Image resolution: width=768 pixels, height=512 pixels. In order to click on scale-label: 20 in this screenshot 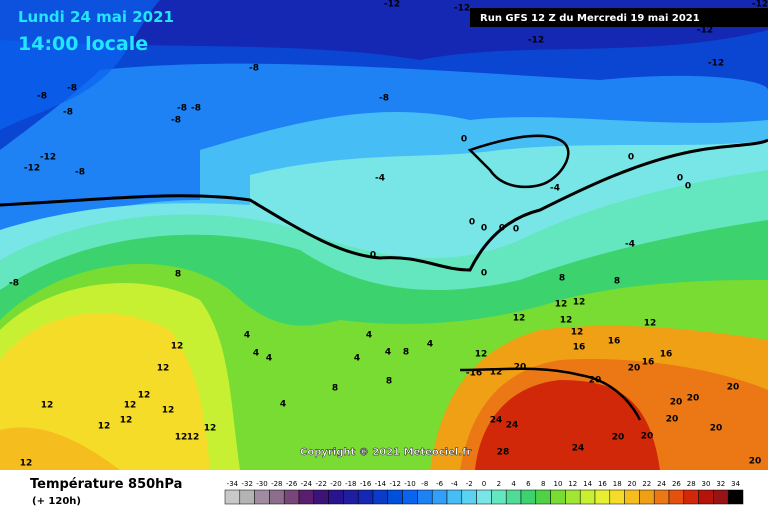, I will do `click(632, 484)`.